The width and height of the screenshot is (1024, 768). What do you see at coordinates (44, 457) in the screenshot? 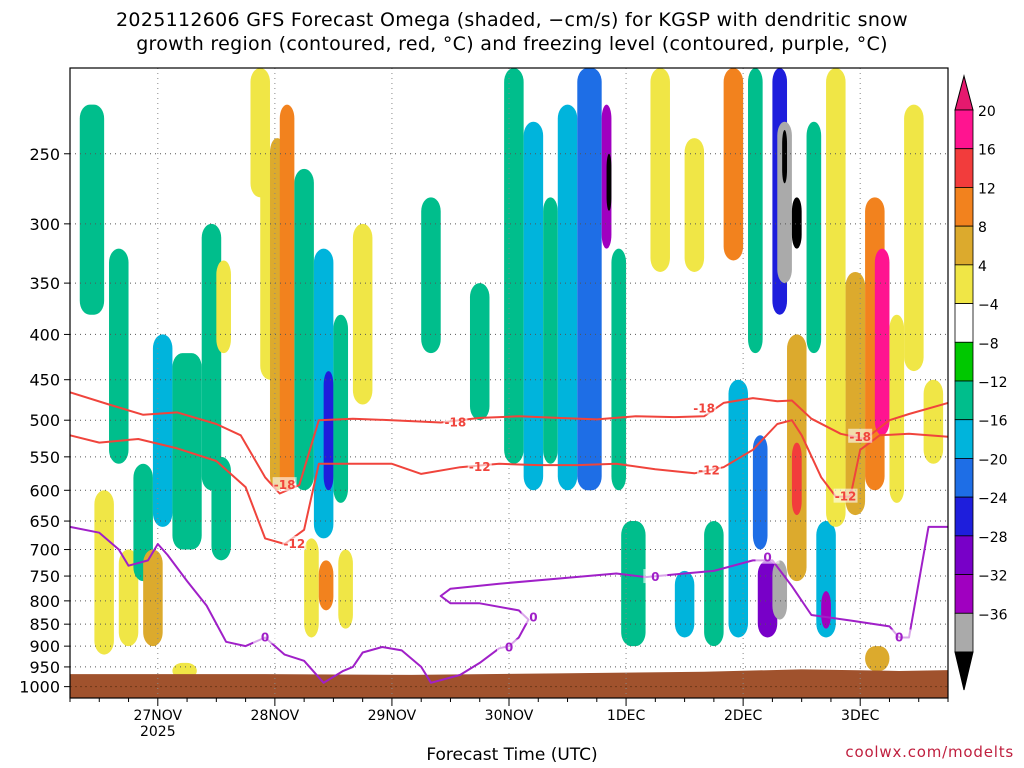
I see `y-tick-label: 550` at bounding box center [44, 457].